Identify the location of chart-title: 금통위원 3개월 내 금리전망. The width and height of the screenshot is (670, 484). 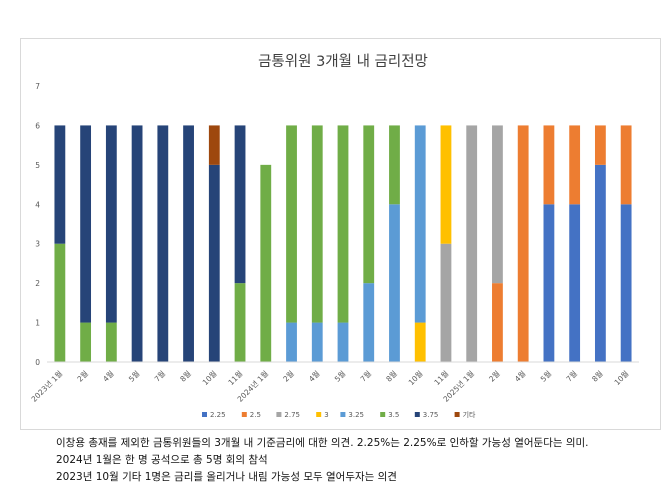
(343, 61).